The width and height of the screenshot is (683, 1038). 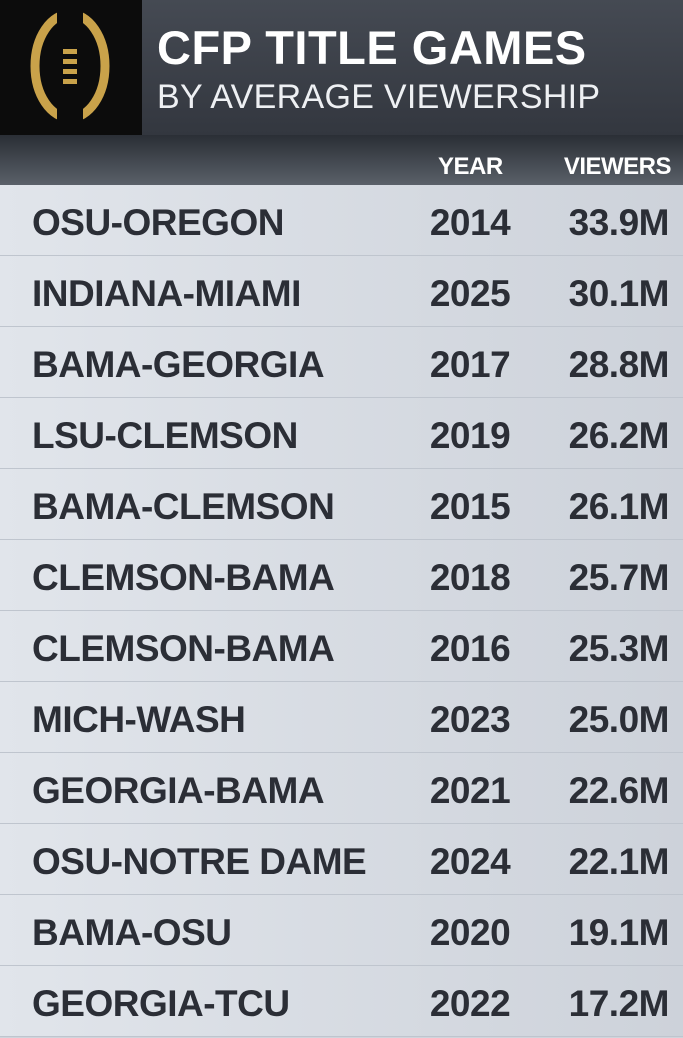 What do you see at coordinates (470, 1003) in the screenshot?
I see `year: 2022` at bounding box center [470, 1003].